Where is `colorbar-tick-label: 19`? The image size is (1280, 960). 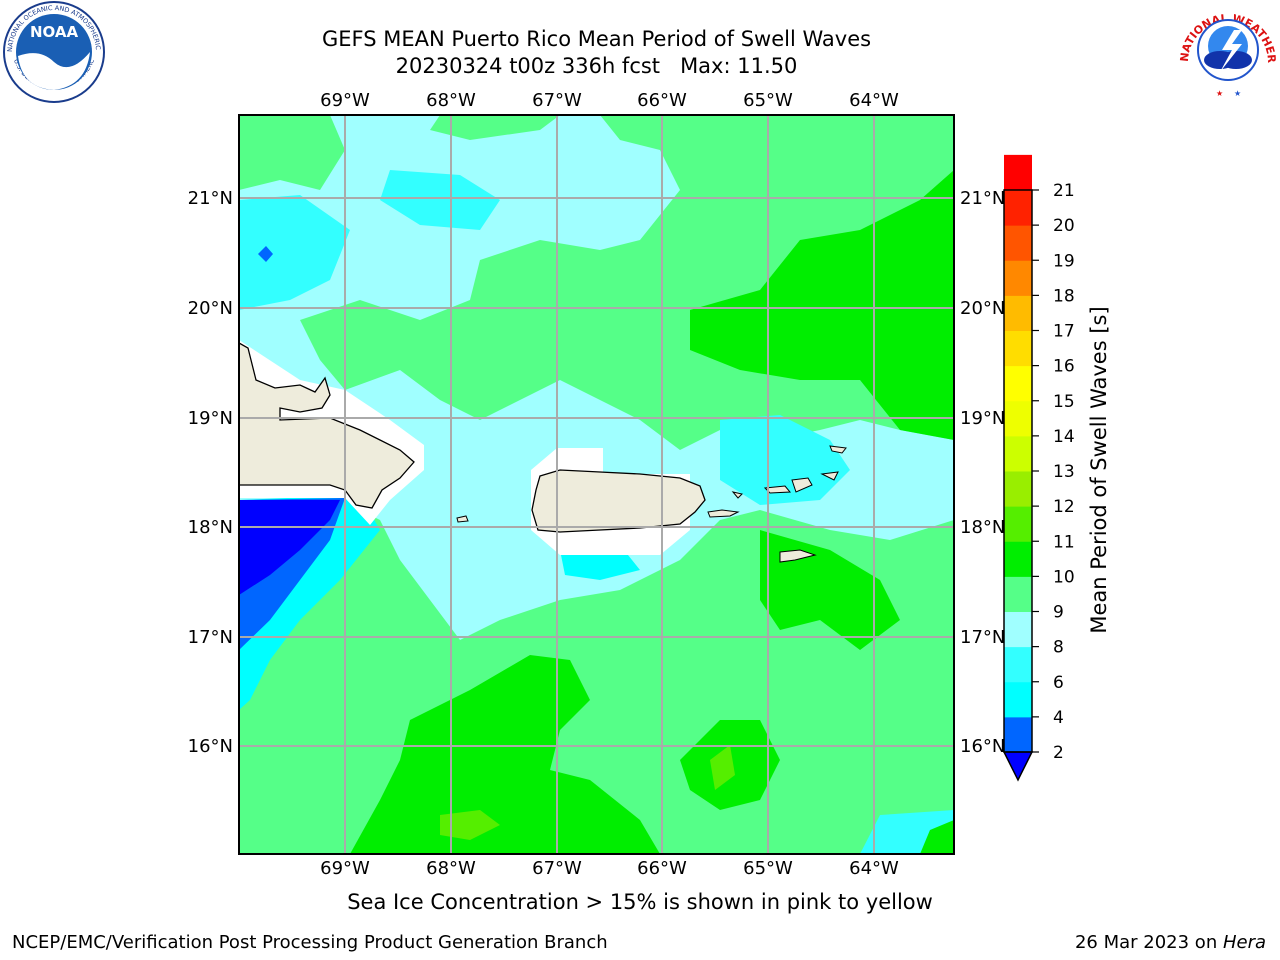
colorbar-tick-label: 19 is located at coordinates (1064, 261).